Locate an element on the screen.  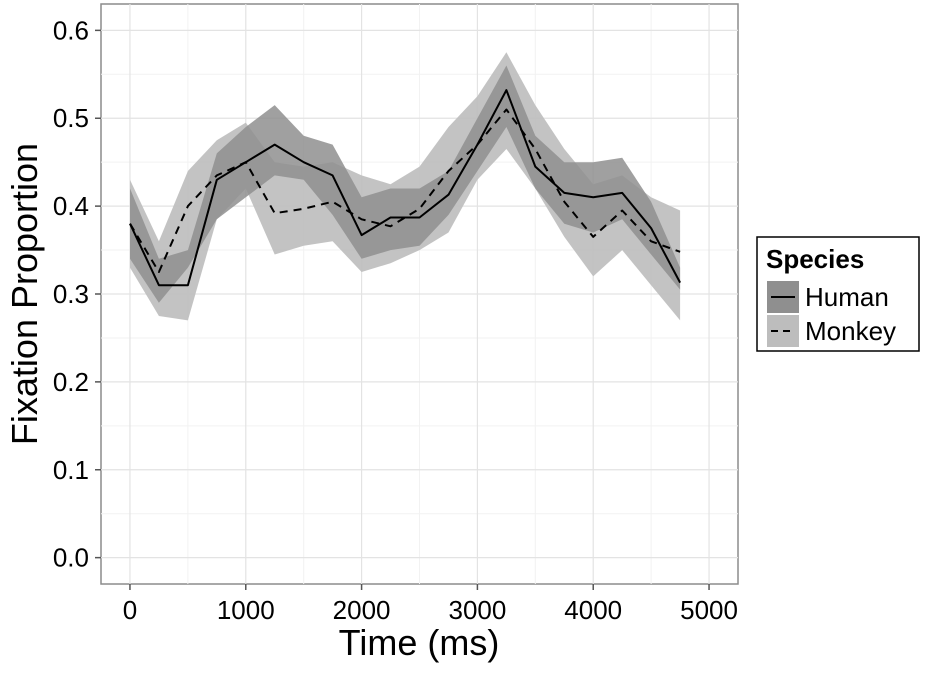
y-tick-label: 0.1 is located at coordinates (71, 470).